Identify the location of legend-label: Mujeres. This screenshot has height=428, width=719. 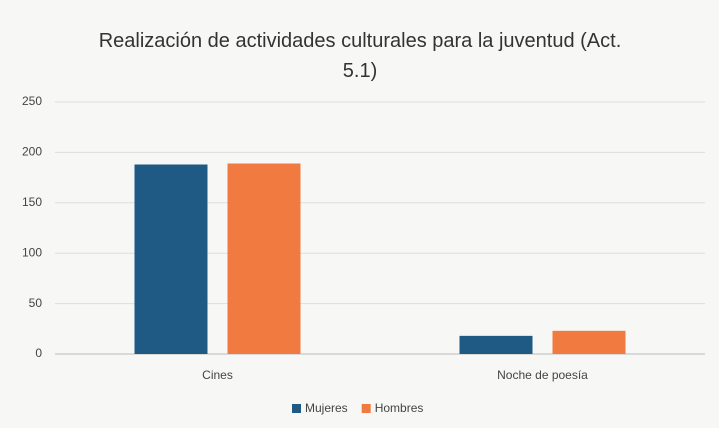
(326, 408).